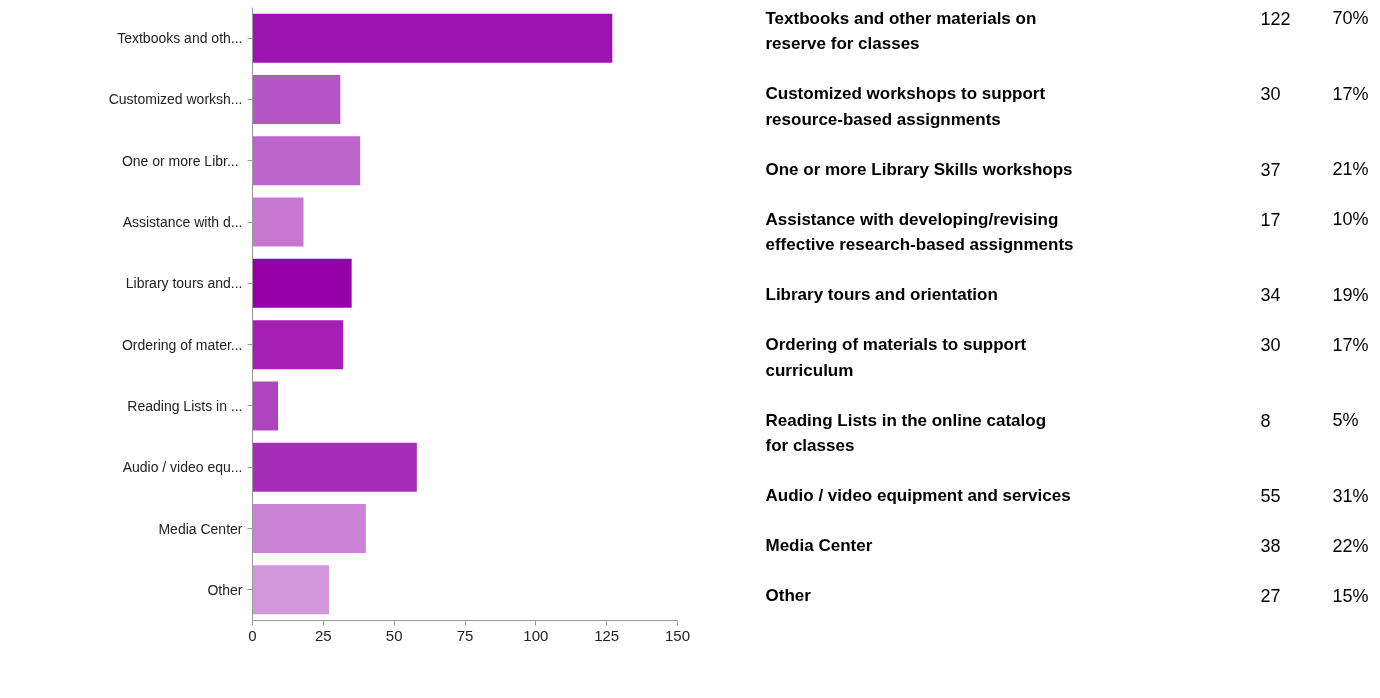 The width and height of the screenshot is (1380, 698). Describe the element at coordinates (1270, 546) in the screenshot. I see `data-label: 38` at that location.